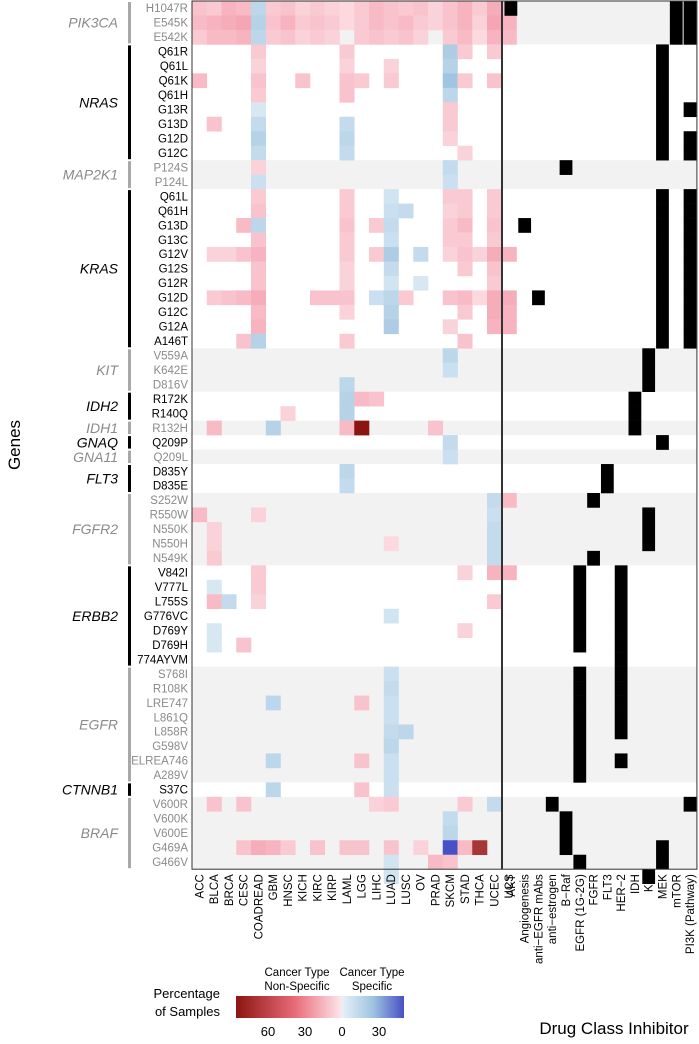  I want to click on mutation-label: L755S, so click(172, 603).